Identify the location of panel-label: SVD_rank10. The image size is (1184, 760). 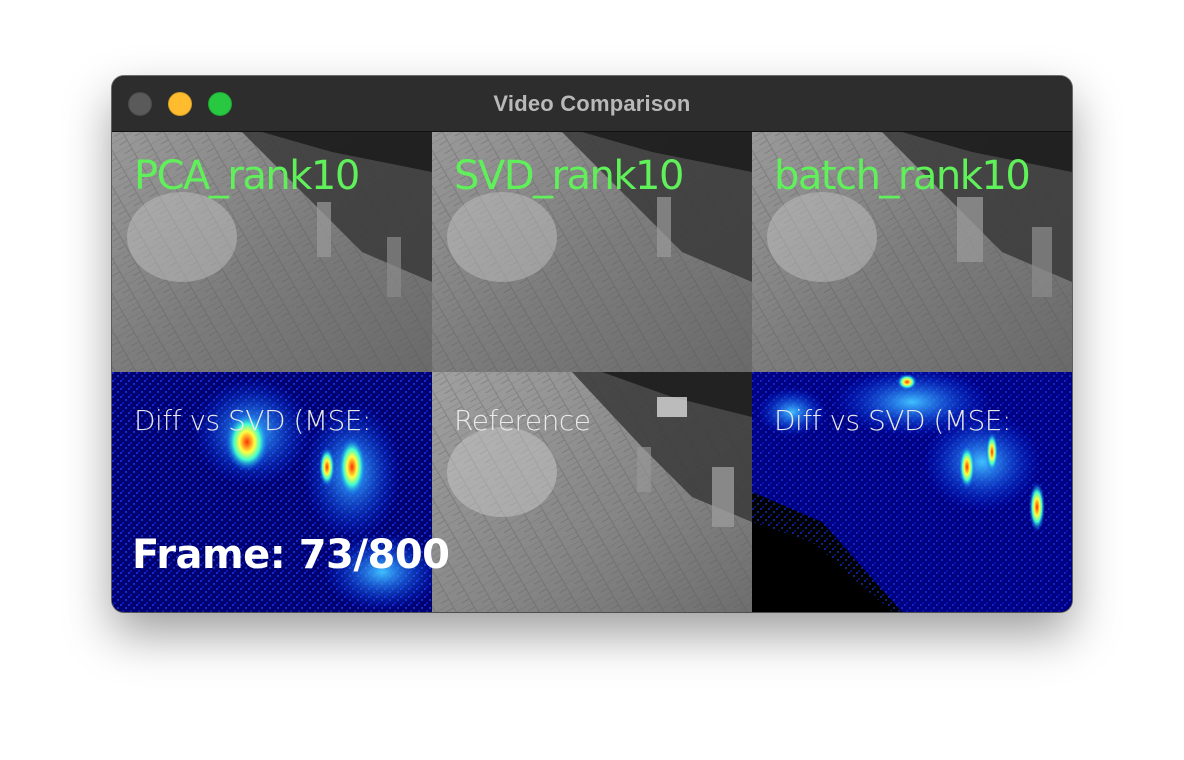
(569, 176).